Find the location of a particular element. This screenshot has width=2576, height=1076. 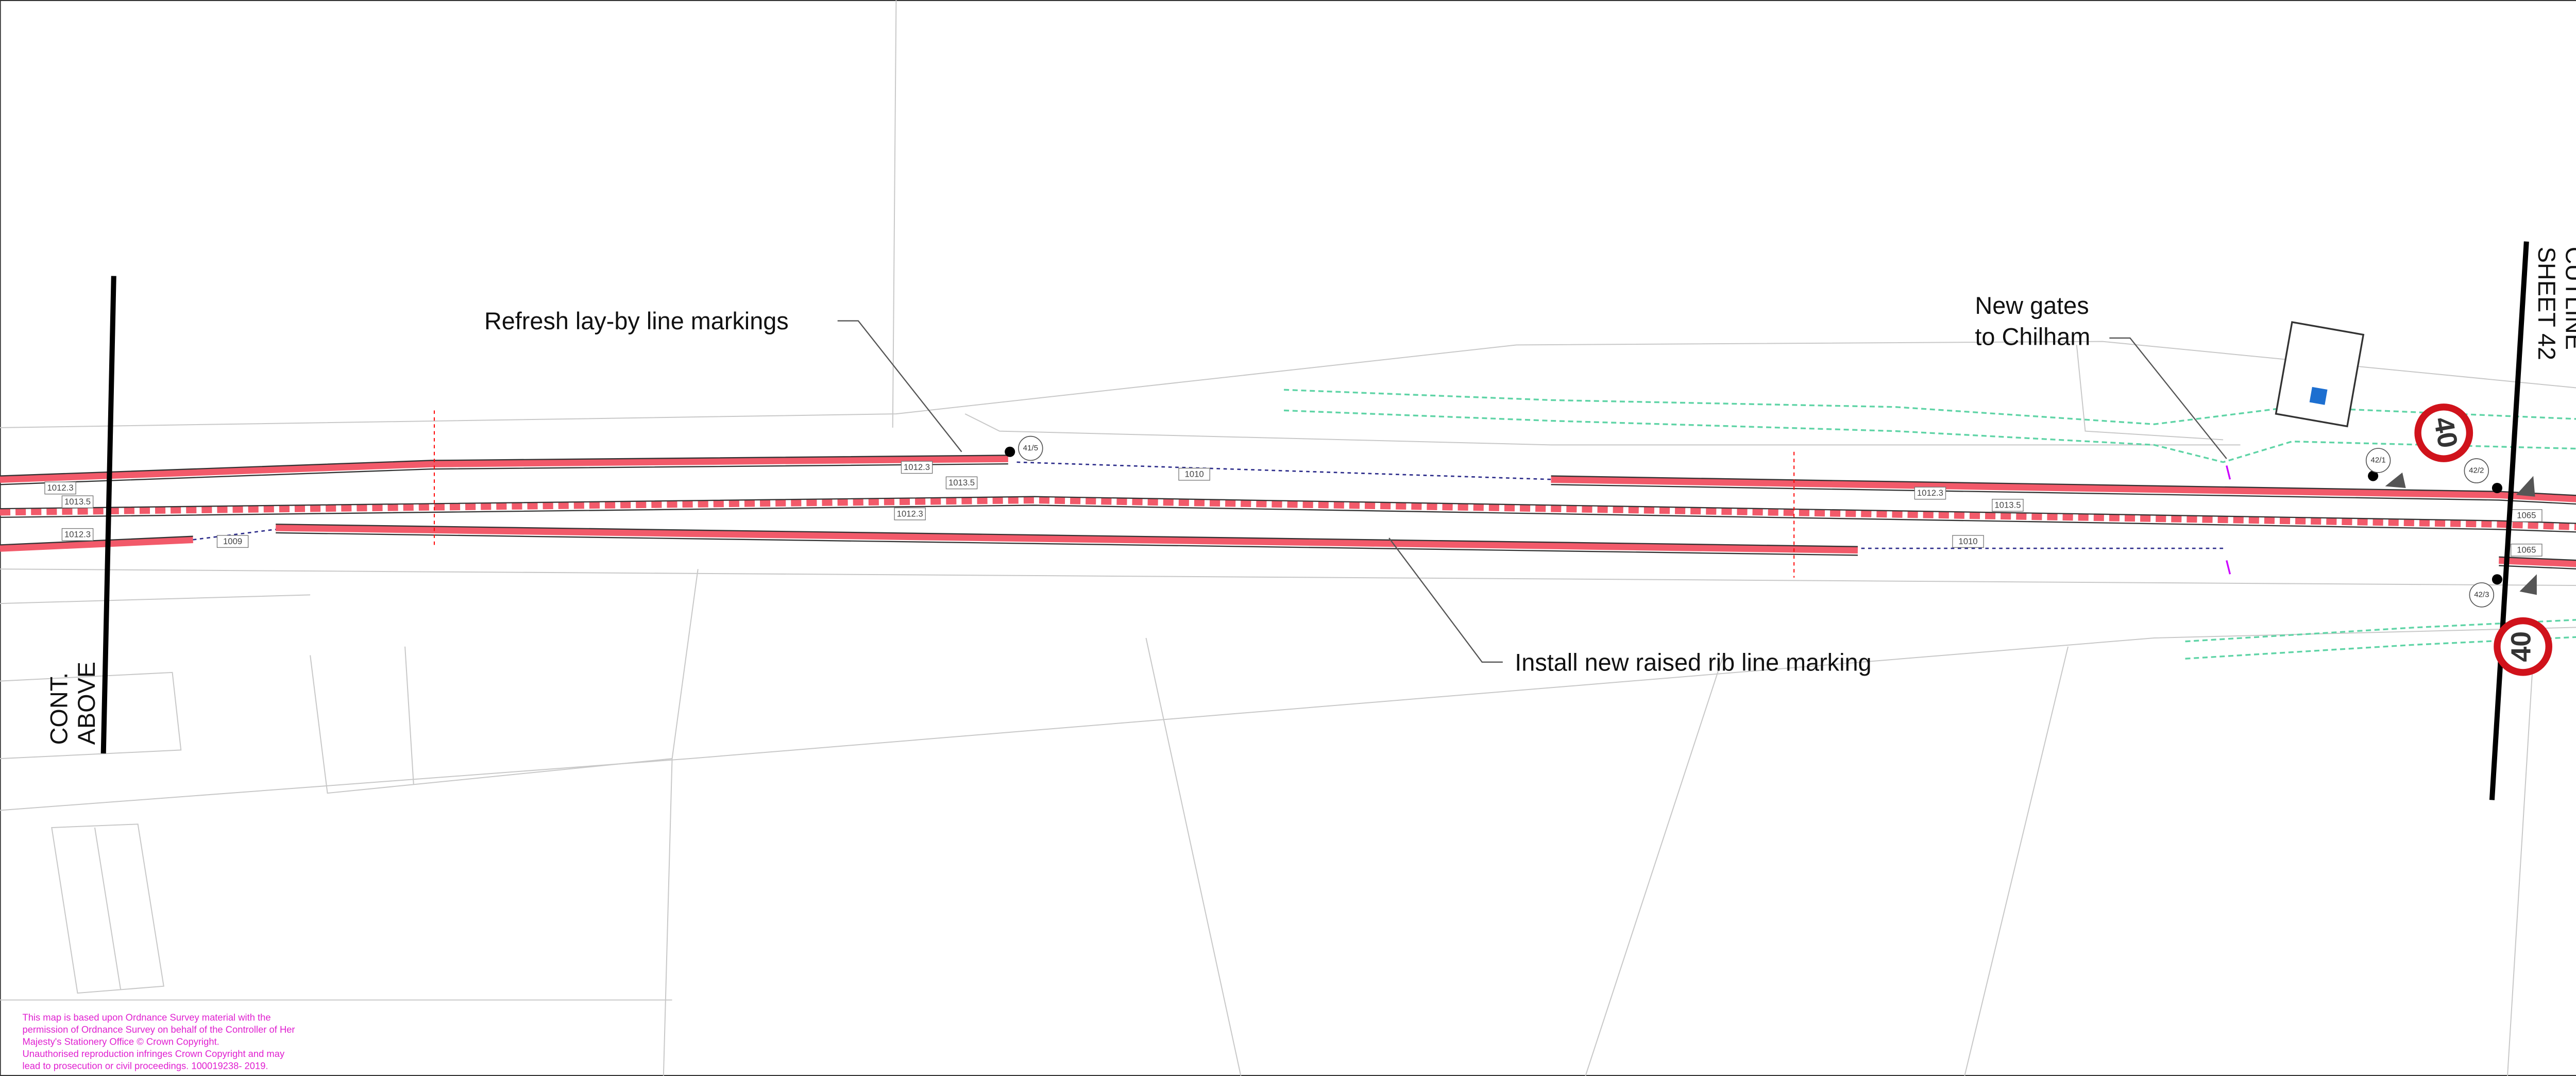

annotation: Install new raised rib line marking is located at coordinates (1693, 662).